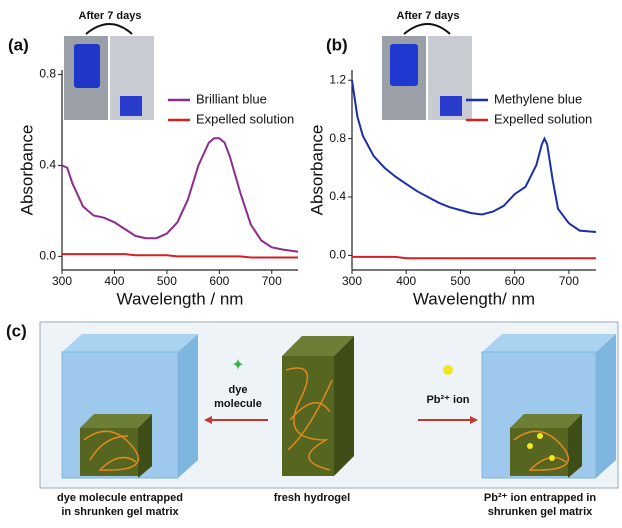 Image resolution: width=622 pixels, height=528 pixels. Describe the element at coordinates (18, 44) in the screenshot. I see `panel-label: (a)` at that location.